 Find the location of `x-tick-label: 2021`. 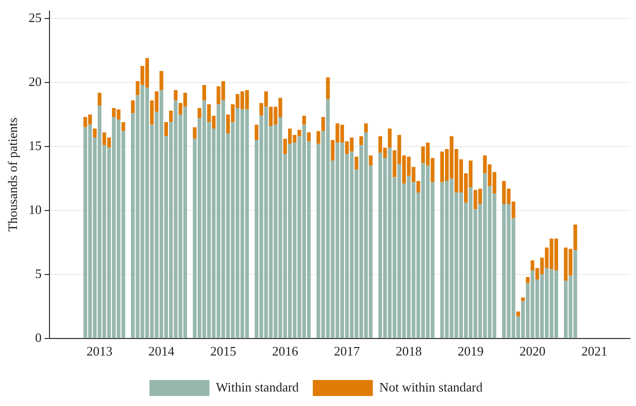

x-tick-label: 2021 is located at coordinates (594, 351).